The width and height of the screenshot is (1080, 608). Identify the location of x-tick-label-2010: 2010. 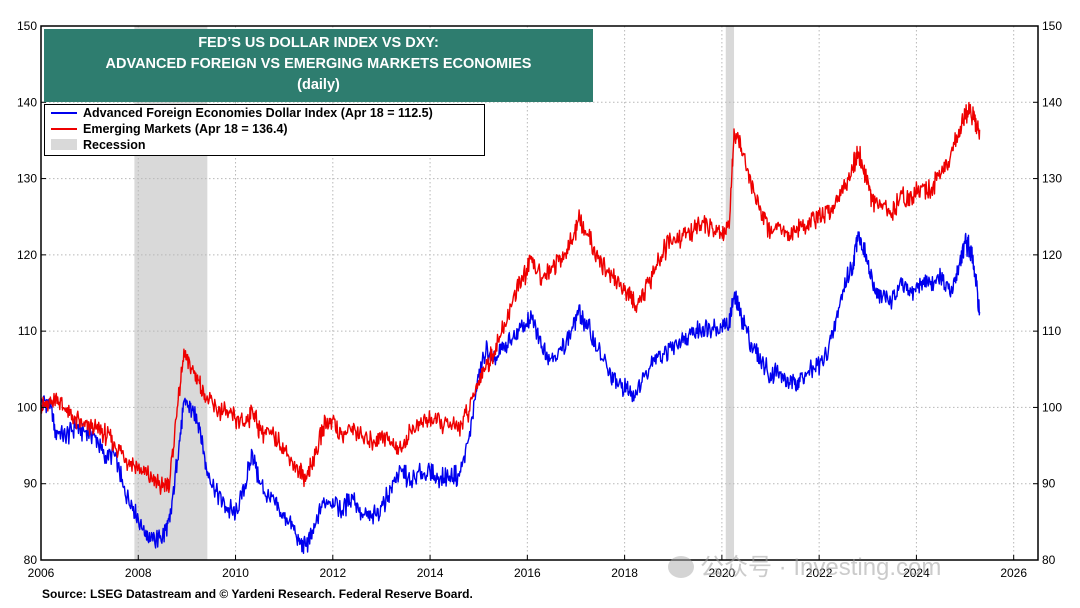
(235, 573).